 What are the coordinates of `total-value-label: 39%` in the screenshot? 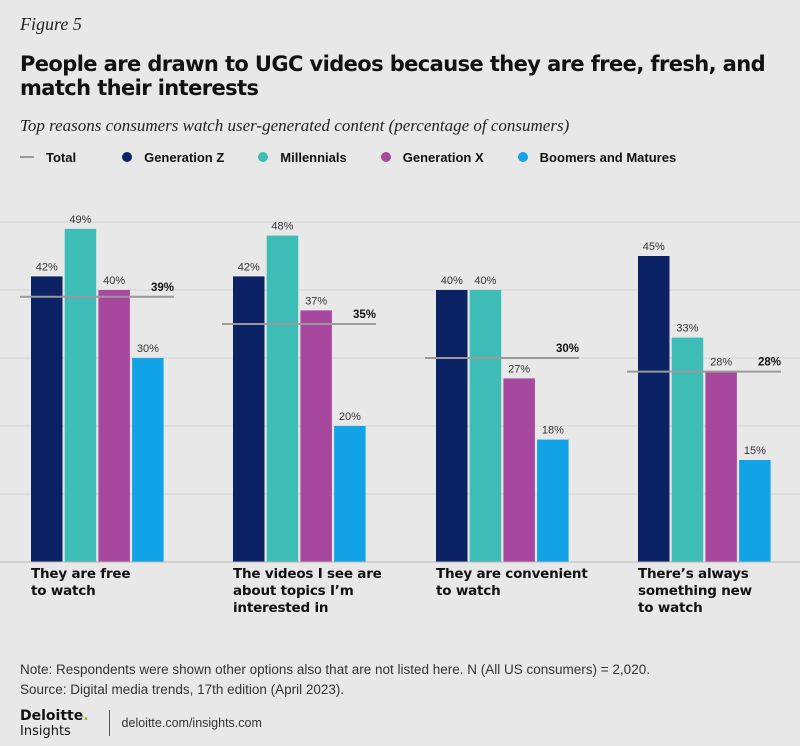 It's located at (162, 288).